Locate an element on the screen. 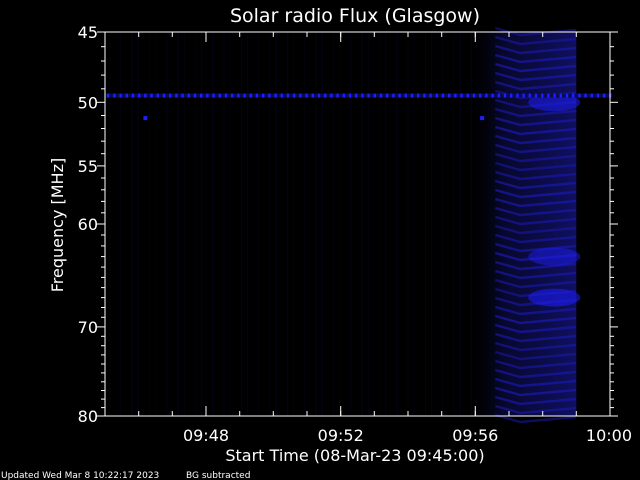 This screenshot has height=480, width=640. x-axis-label: Start Time (08-Mar-23 09:45:00) is located at coordinates (354, 455).